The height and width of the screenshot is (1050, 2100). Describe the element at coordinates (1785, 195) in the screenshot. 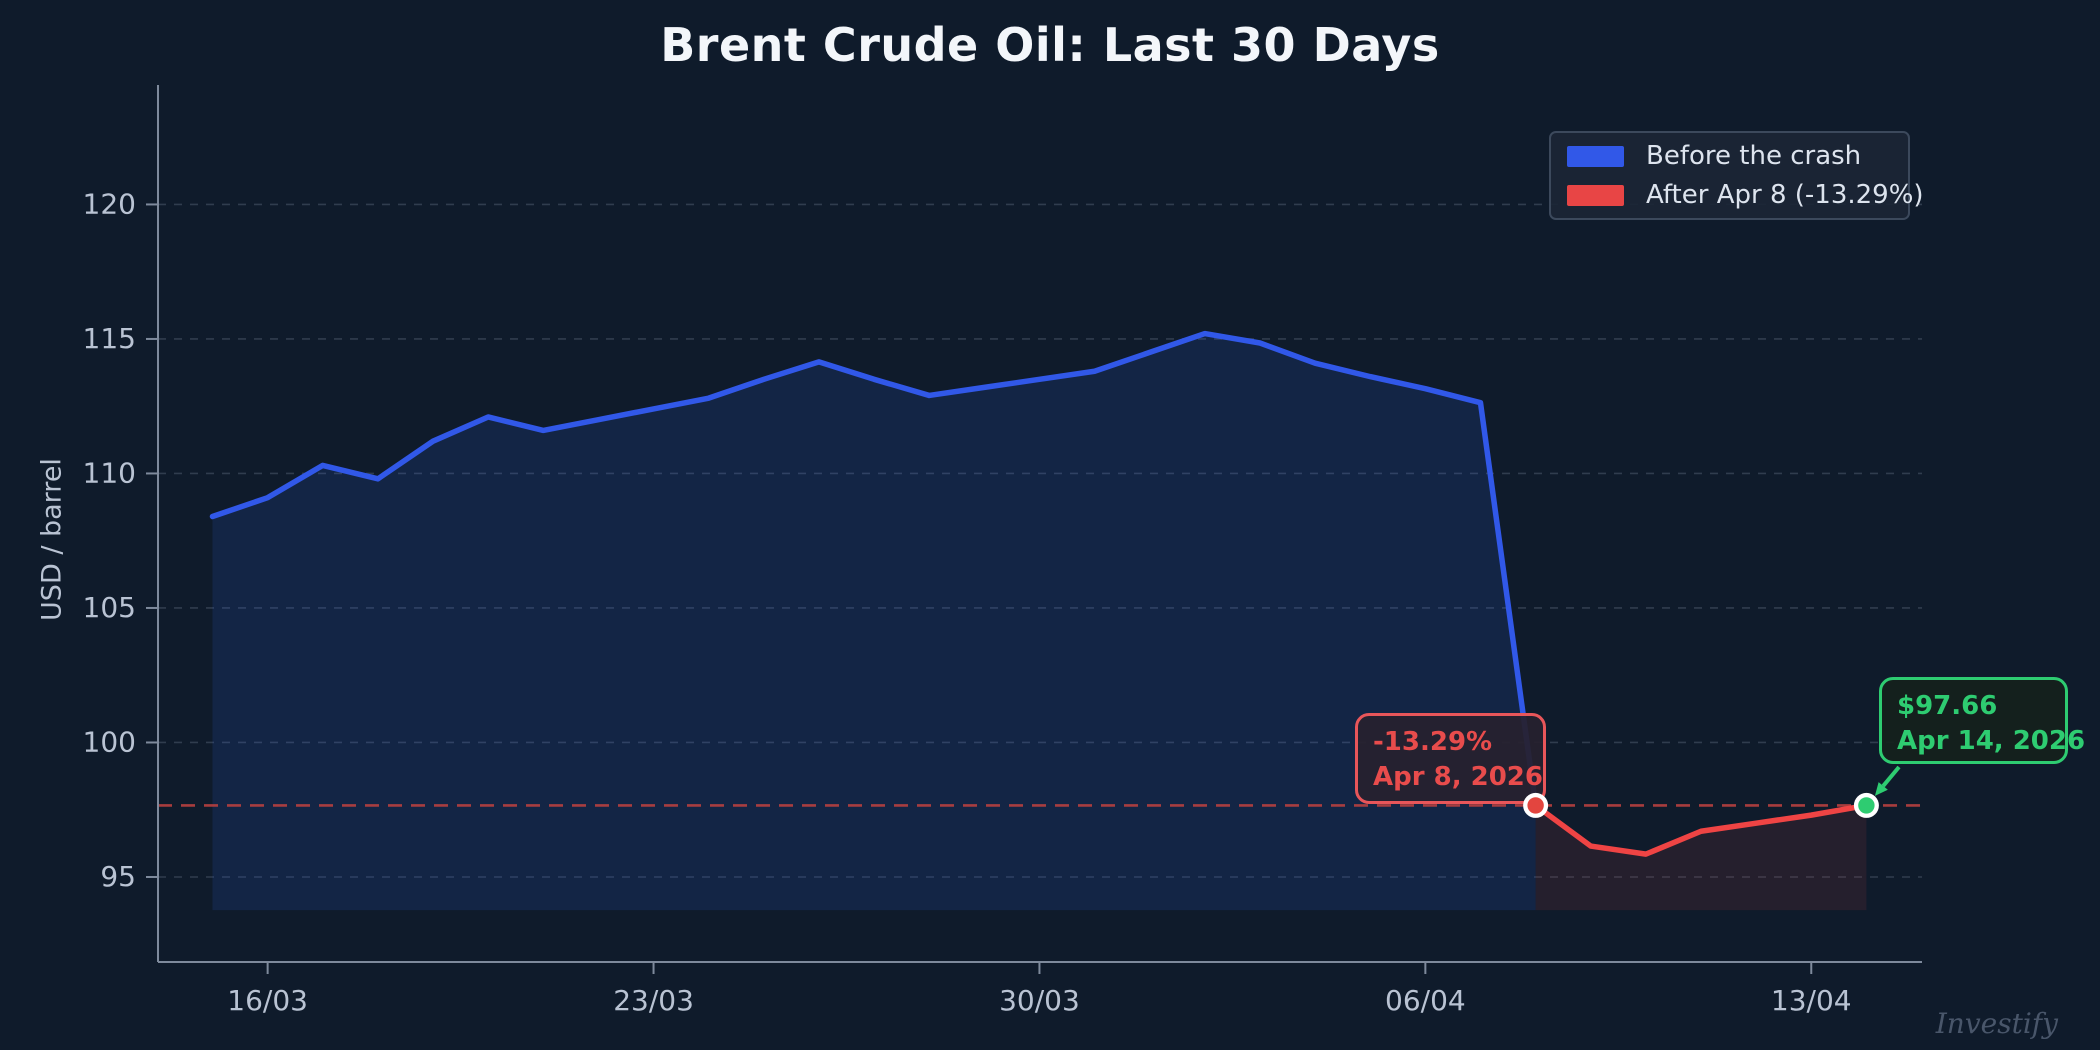

I see `legend-label: After Apr 8 (-13.29%)` at that location.